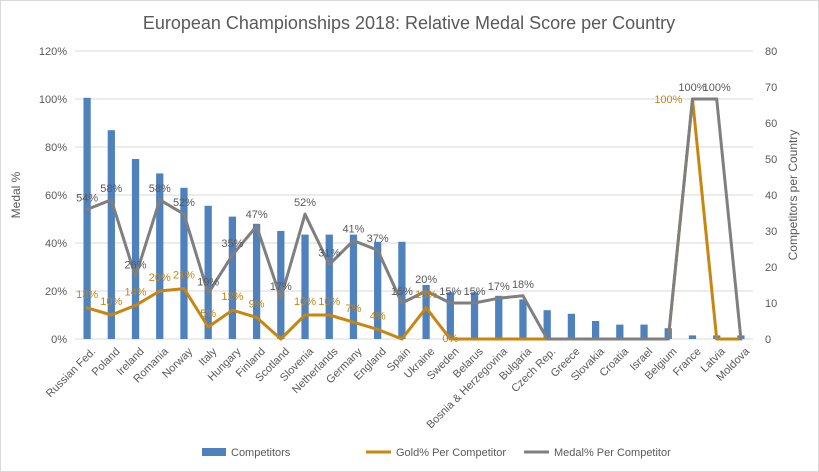  I want to click on y-right-tick-label: 50, so click(771, 160).